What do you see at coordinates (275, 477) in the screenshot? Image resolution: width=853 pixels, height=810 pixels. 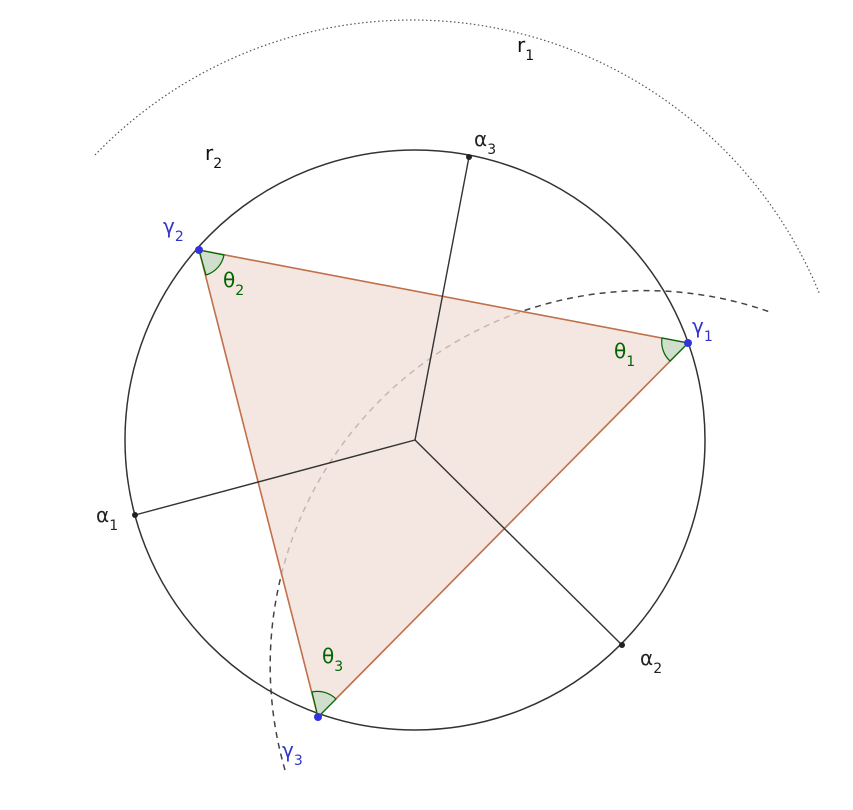 I see `spoke-alpha1` at bounding box center [275, 477].